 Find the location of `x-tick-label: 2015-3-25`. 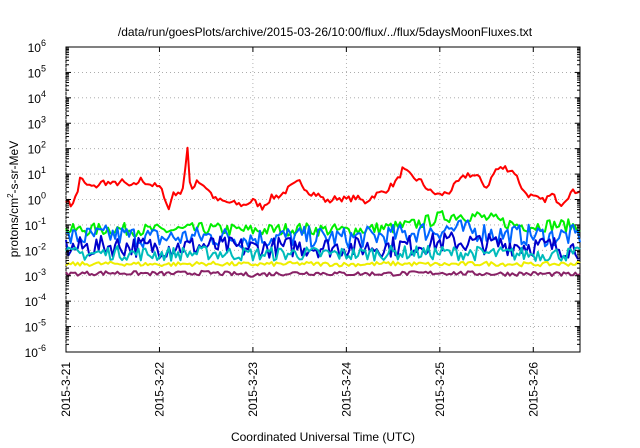

x-tick-label: 2015-3-25 is located at coordinates (440, 389).